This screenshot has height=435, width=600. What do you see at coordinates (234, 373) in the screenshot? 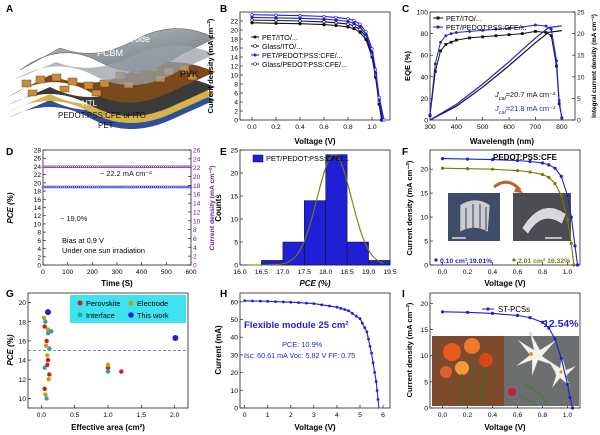
I see `y-tick-label: 20` at bounding box center [234, 373].